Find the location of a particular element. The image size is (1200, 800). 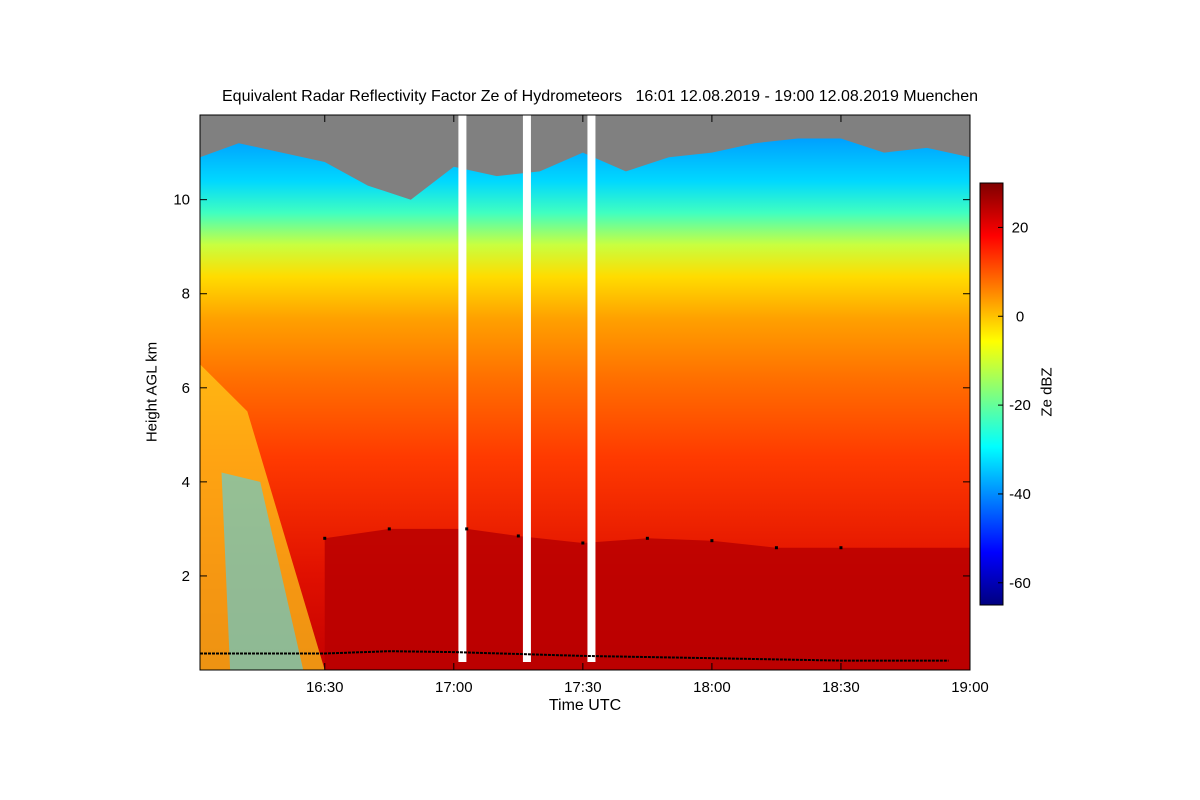

x-tick-label: 16:30 is located at coordinates (325, 687).